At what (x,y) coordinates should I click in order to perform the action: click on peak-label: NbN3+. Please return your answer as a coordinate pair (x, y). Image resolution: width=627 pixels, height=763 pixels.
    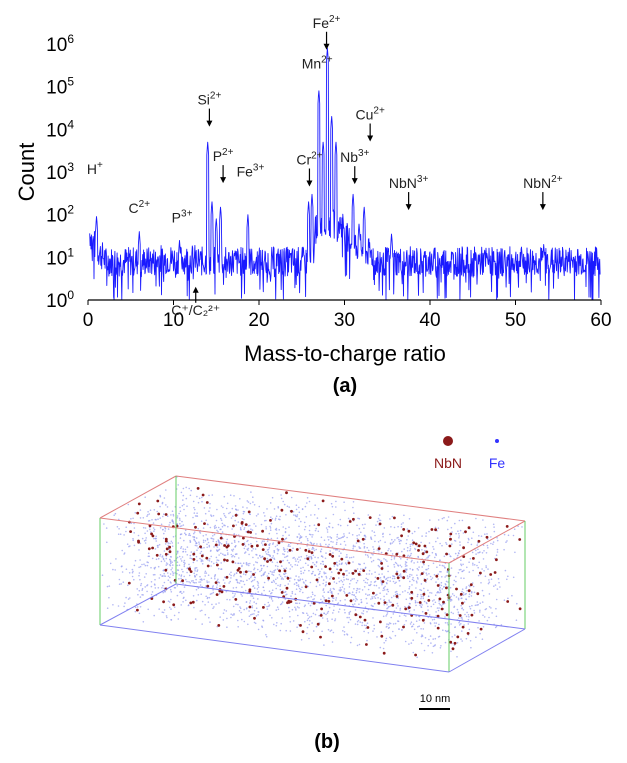
    Looking at the image, I should click on (409, 182).